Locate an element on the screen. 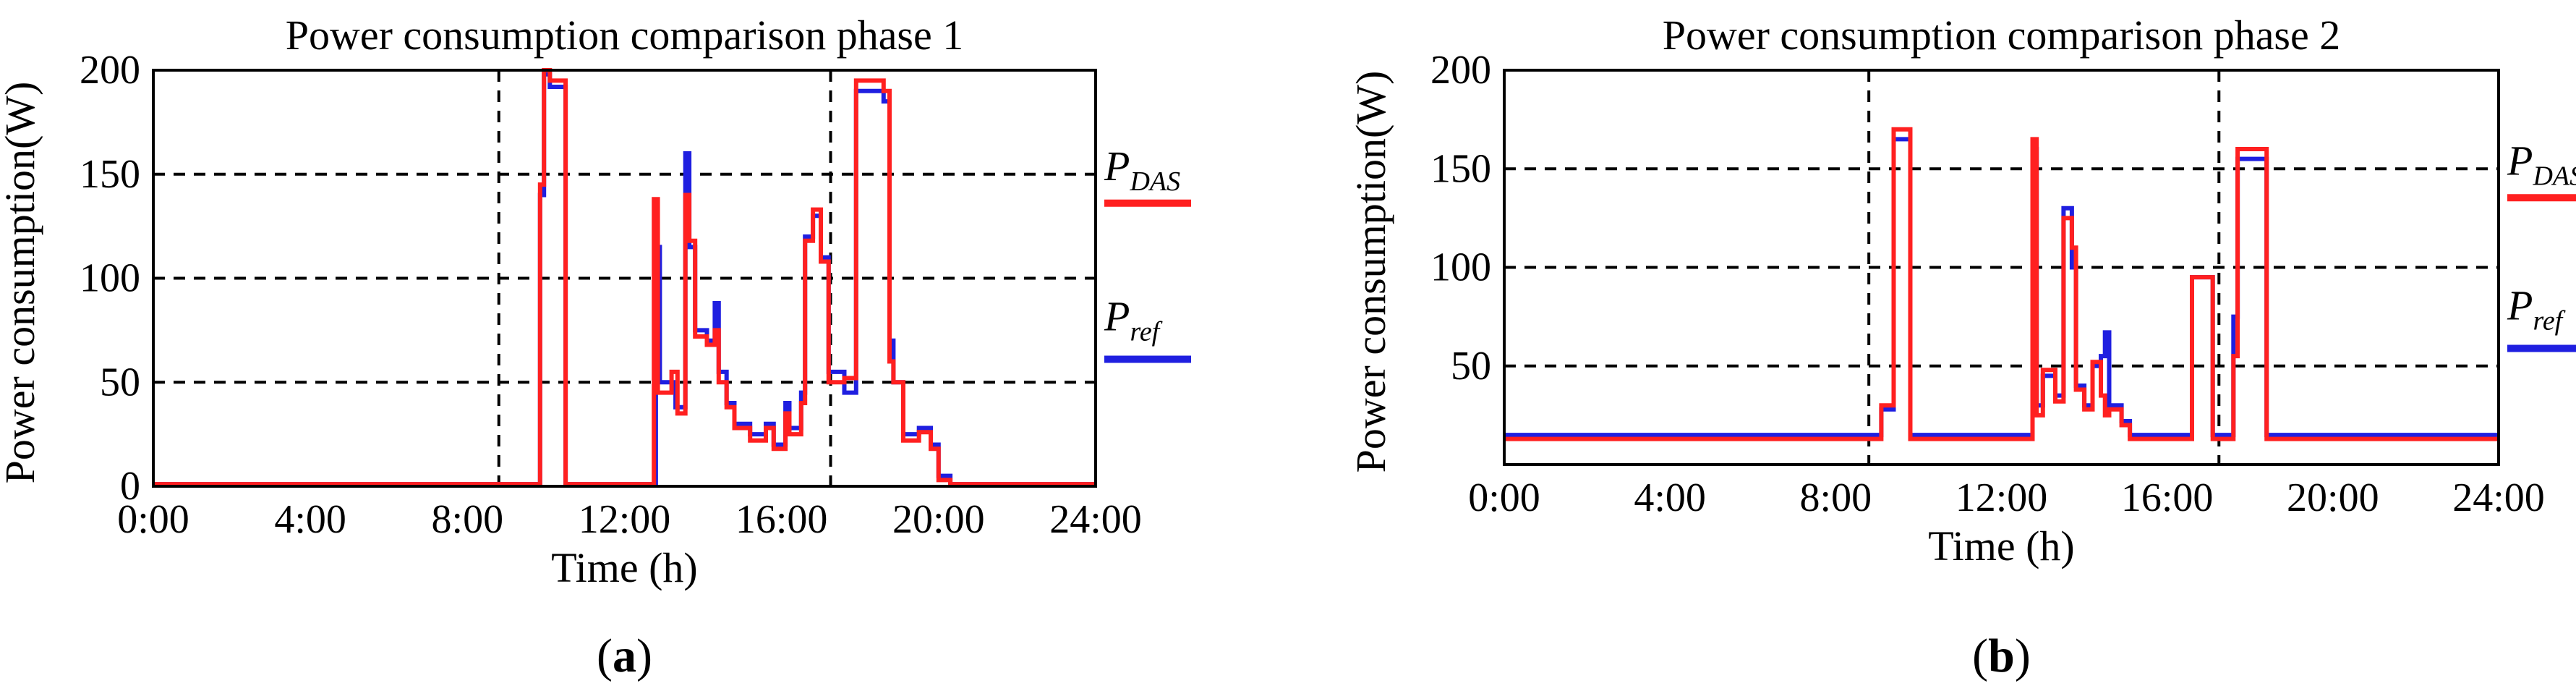 This screenshot has width=2576, height=699. y-axis-ticks: 0 50 100 150 200 is located at coordinates (110, 278).